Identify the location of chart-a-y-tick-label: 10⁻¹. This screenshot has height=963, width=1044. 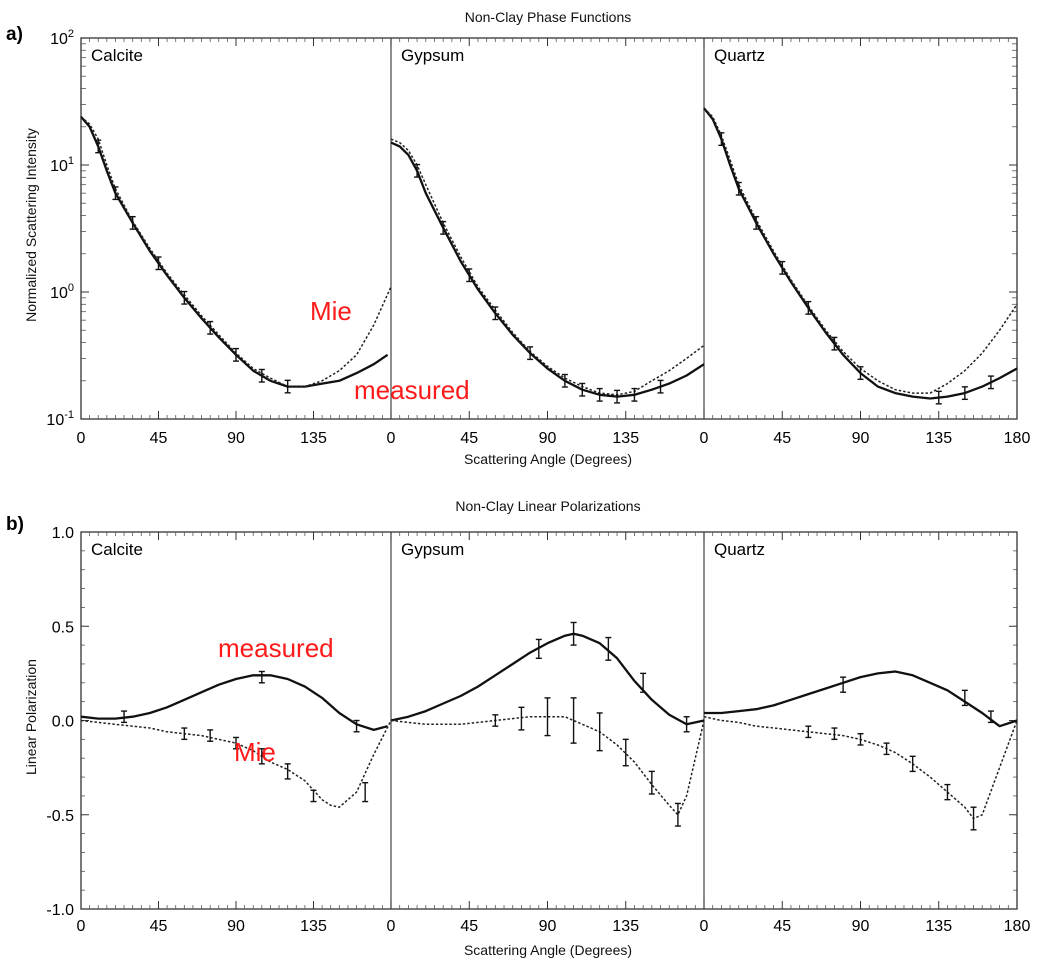
(60, 419).